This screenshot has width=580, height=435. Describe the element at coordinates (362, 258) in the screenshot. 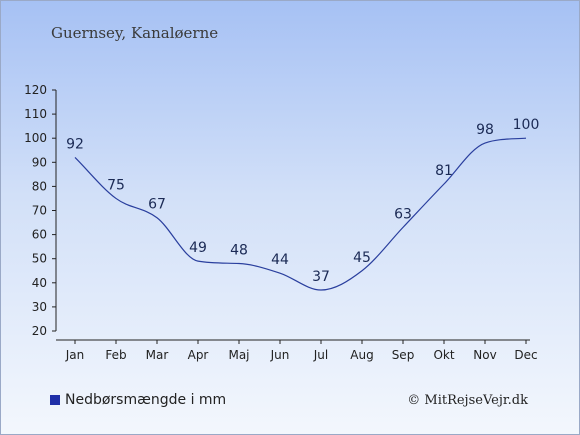

I see `data-label: 45` at that location.